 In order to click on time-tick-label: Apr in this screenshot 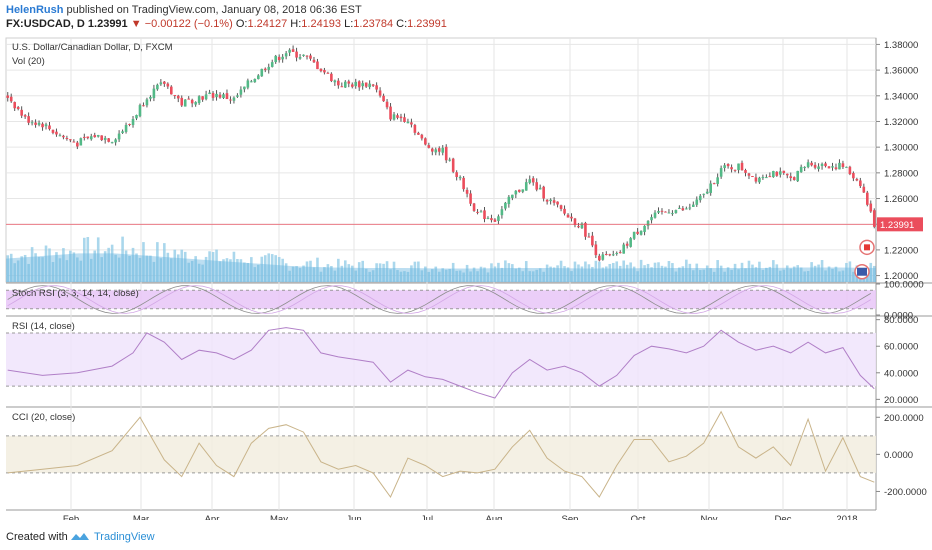, I will do `click(212, 517)`.